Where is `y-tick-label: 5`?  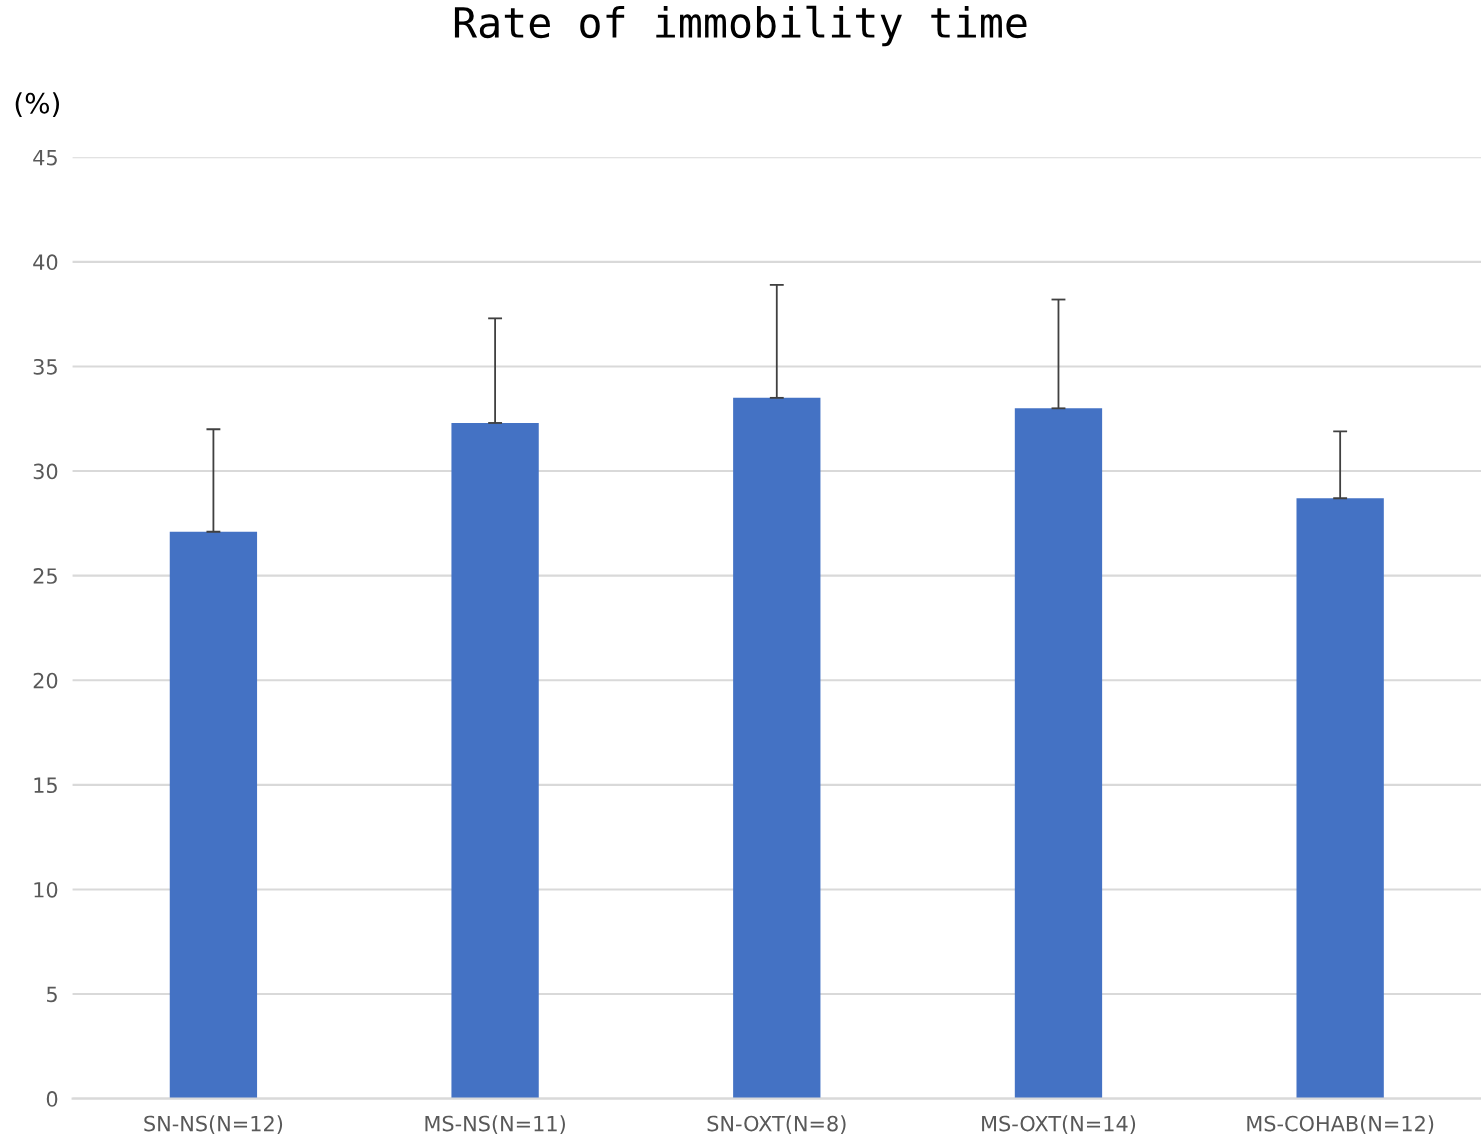 y-tick-label: 5 is located at coordinates (52, 994).